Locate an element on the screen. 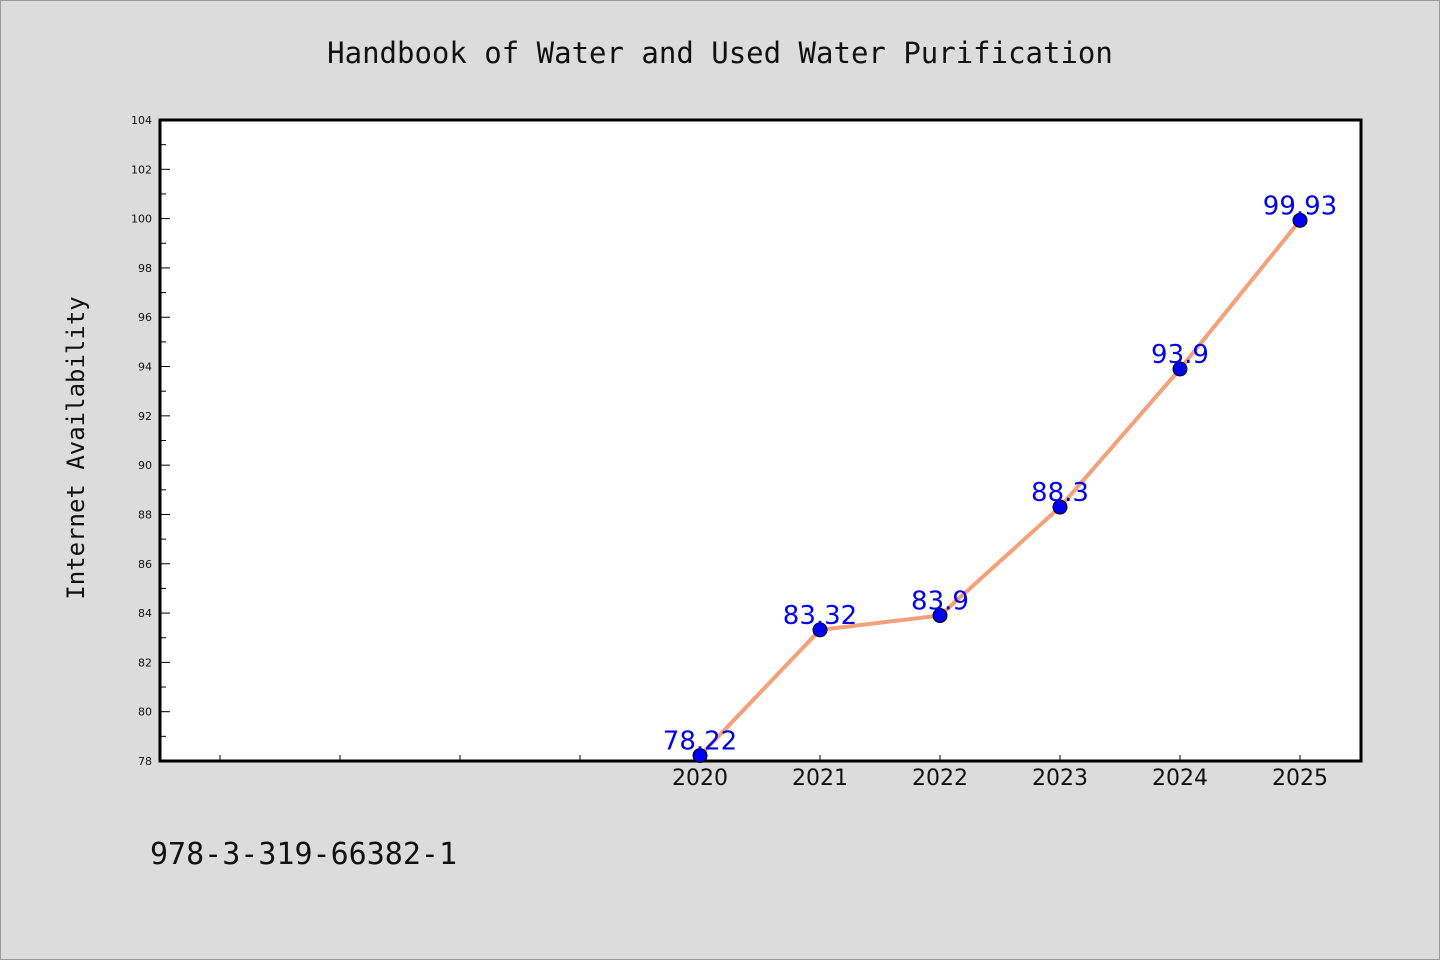 This screenshot has width=1440, height=960. x-tick-label: 2023 is located at coordinates (1060, 778).